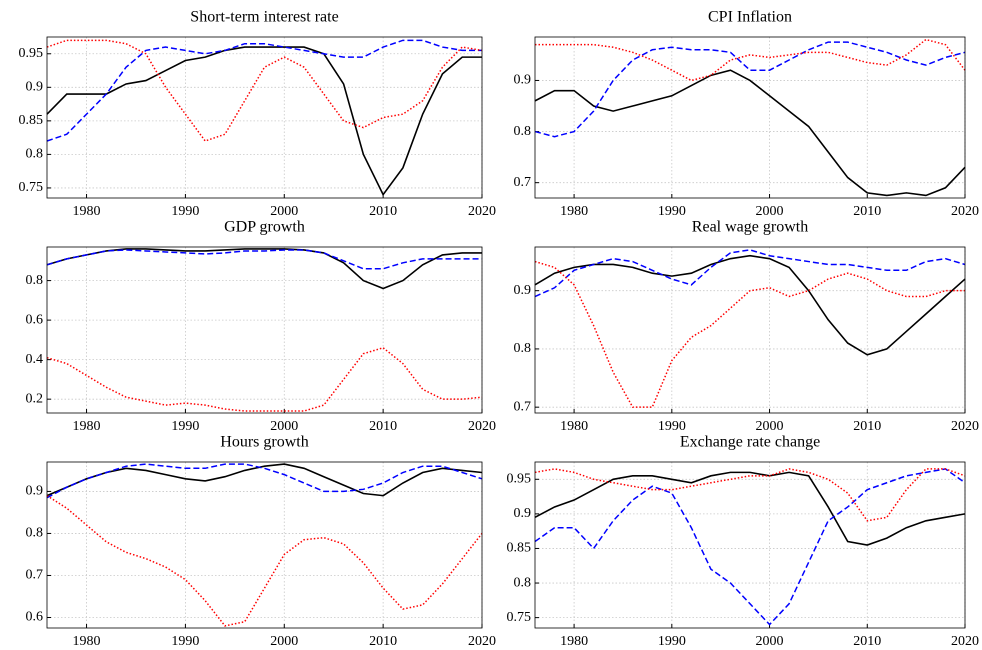 This screenshot has height=650, width=982. What do you see at coordinates (750, 227) in the screenshot?
I see `panel-title: Real wage growth` at bounding box center [750, 227].